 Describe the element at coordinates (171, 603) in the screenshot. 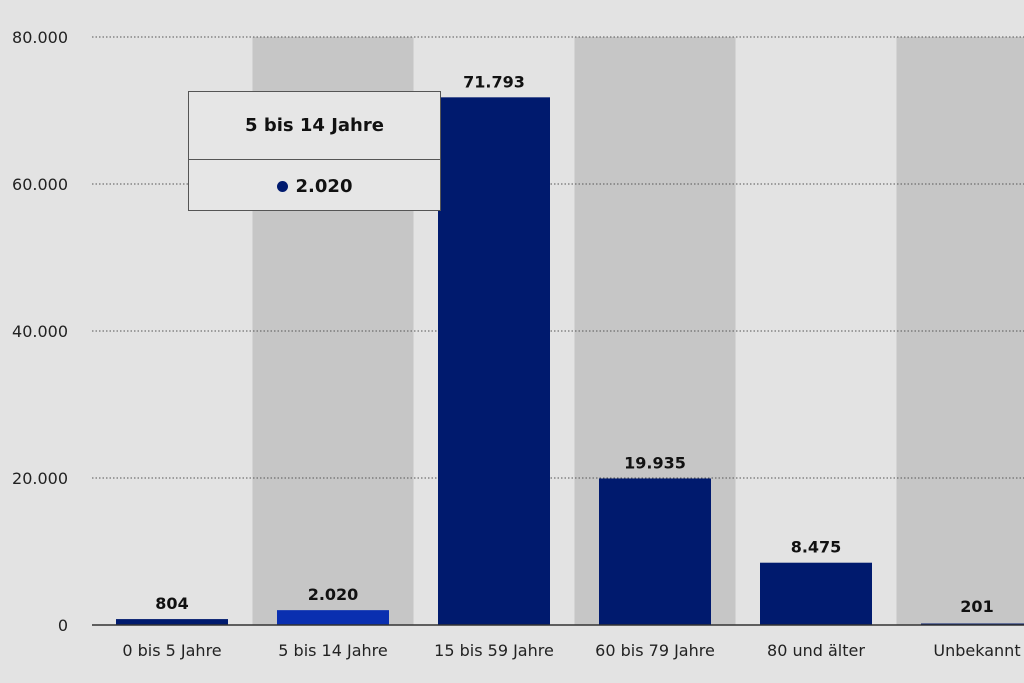

I see `value-label: 804` at that location.